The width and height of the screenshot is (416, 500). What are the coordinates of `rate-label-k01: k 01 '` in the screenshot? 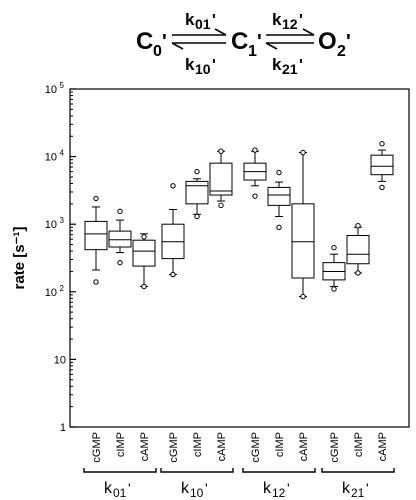 It's located at (200, 21).